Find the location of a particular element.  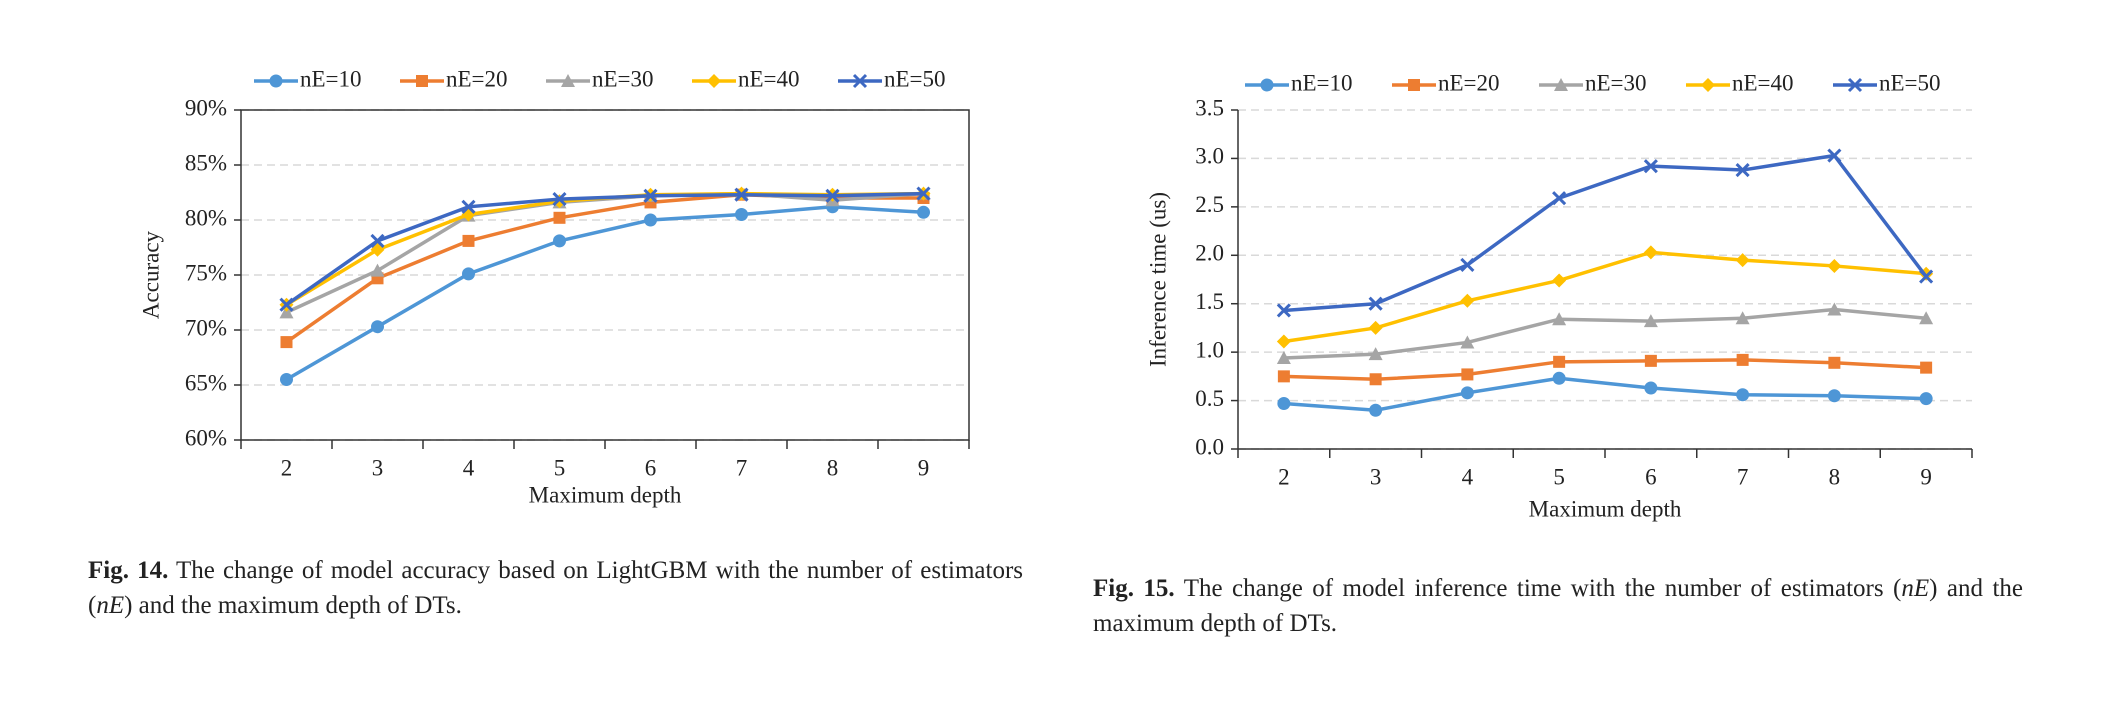

y-tick-label: 0.0 is located at coordinates (1209, 446).